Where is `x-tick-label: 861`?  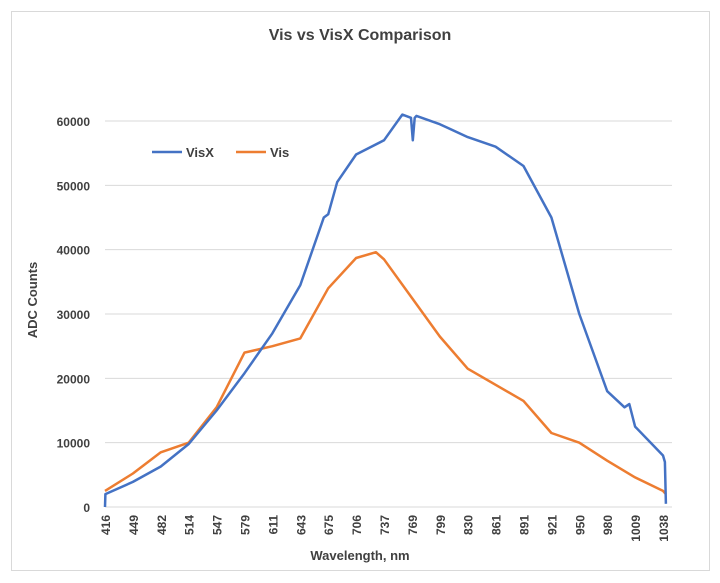 x-tick-label: 861 is located at coordinates (497, 525).